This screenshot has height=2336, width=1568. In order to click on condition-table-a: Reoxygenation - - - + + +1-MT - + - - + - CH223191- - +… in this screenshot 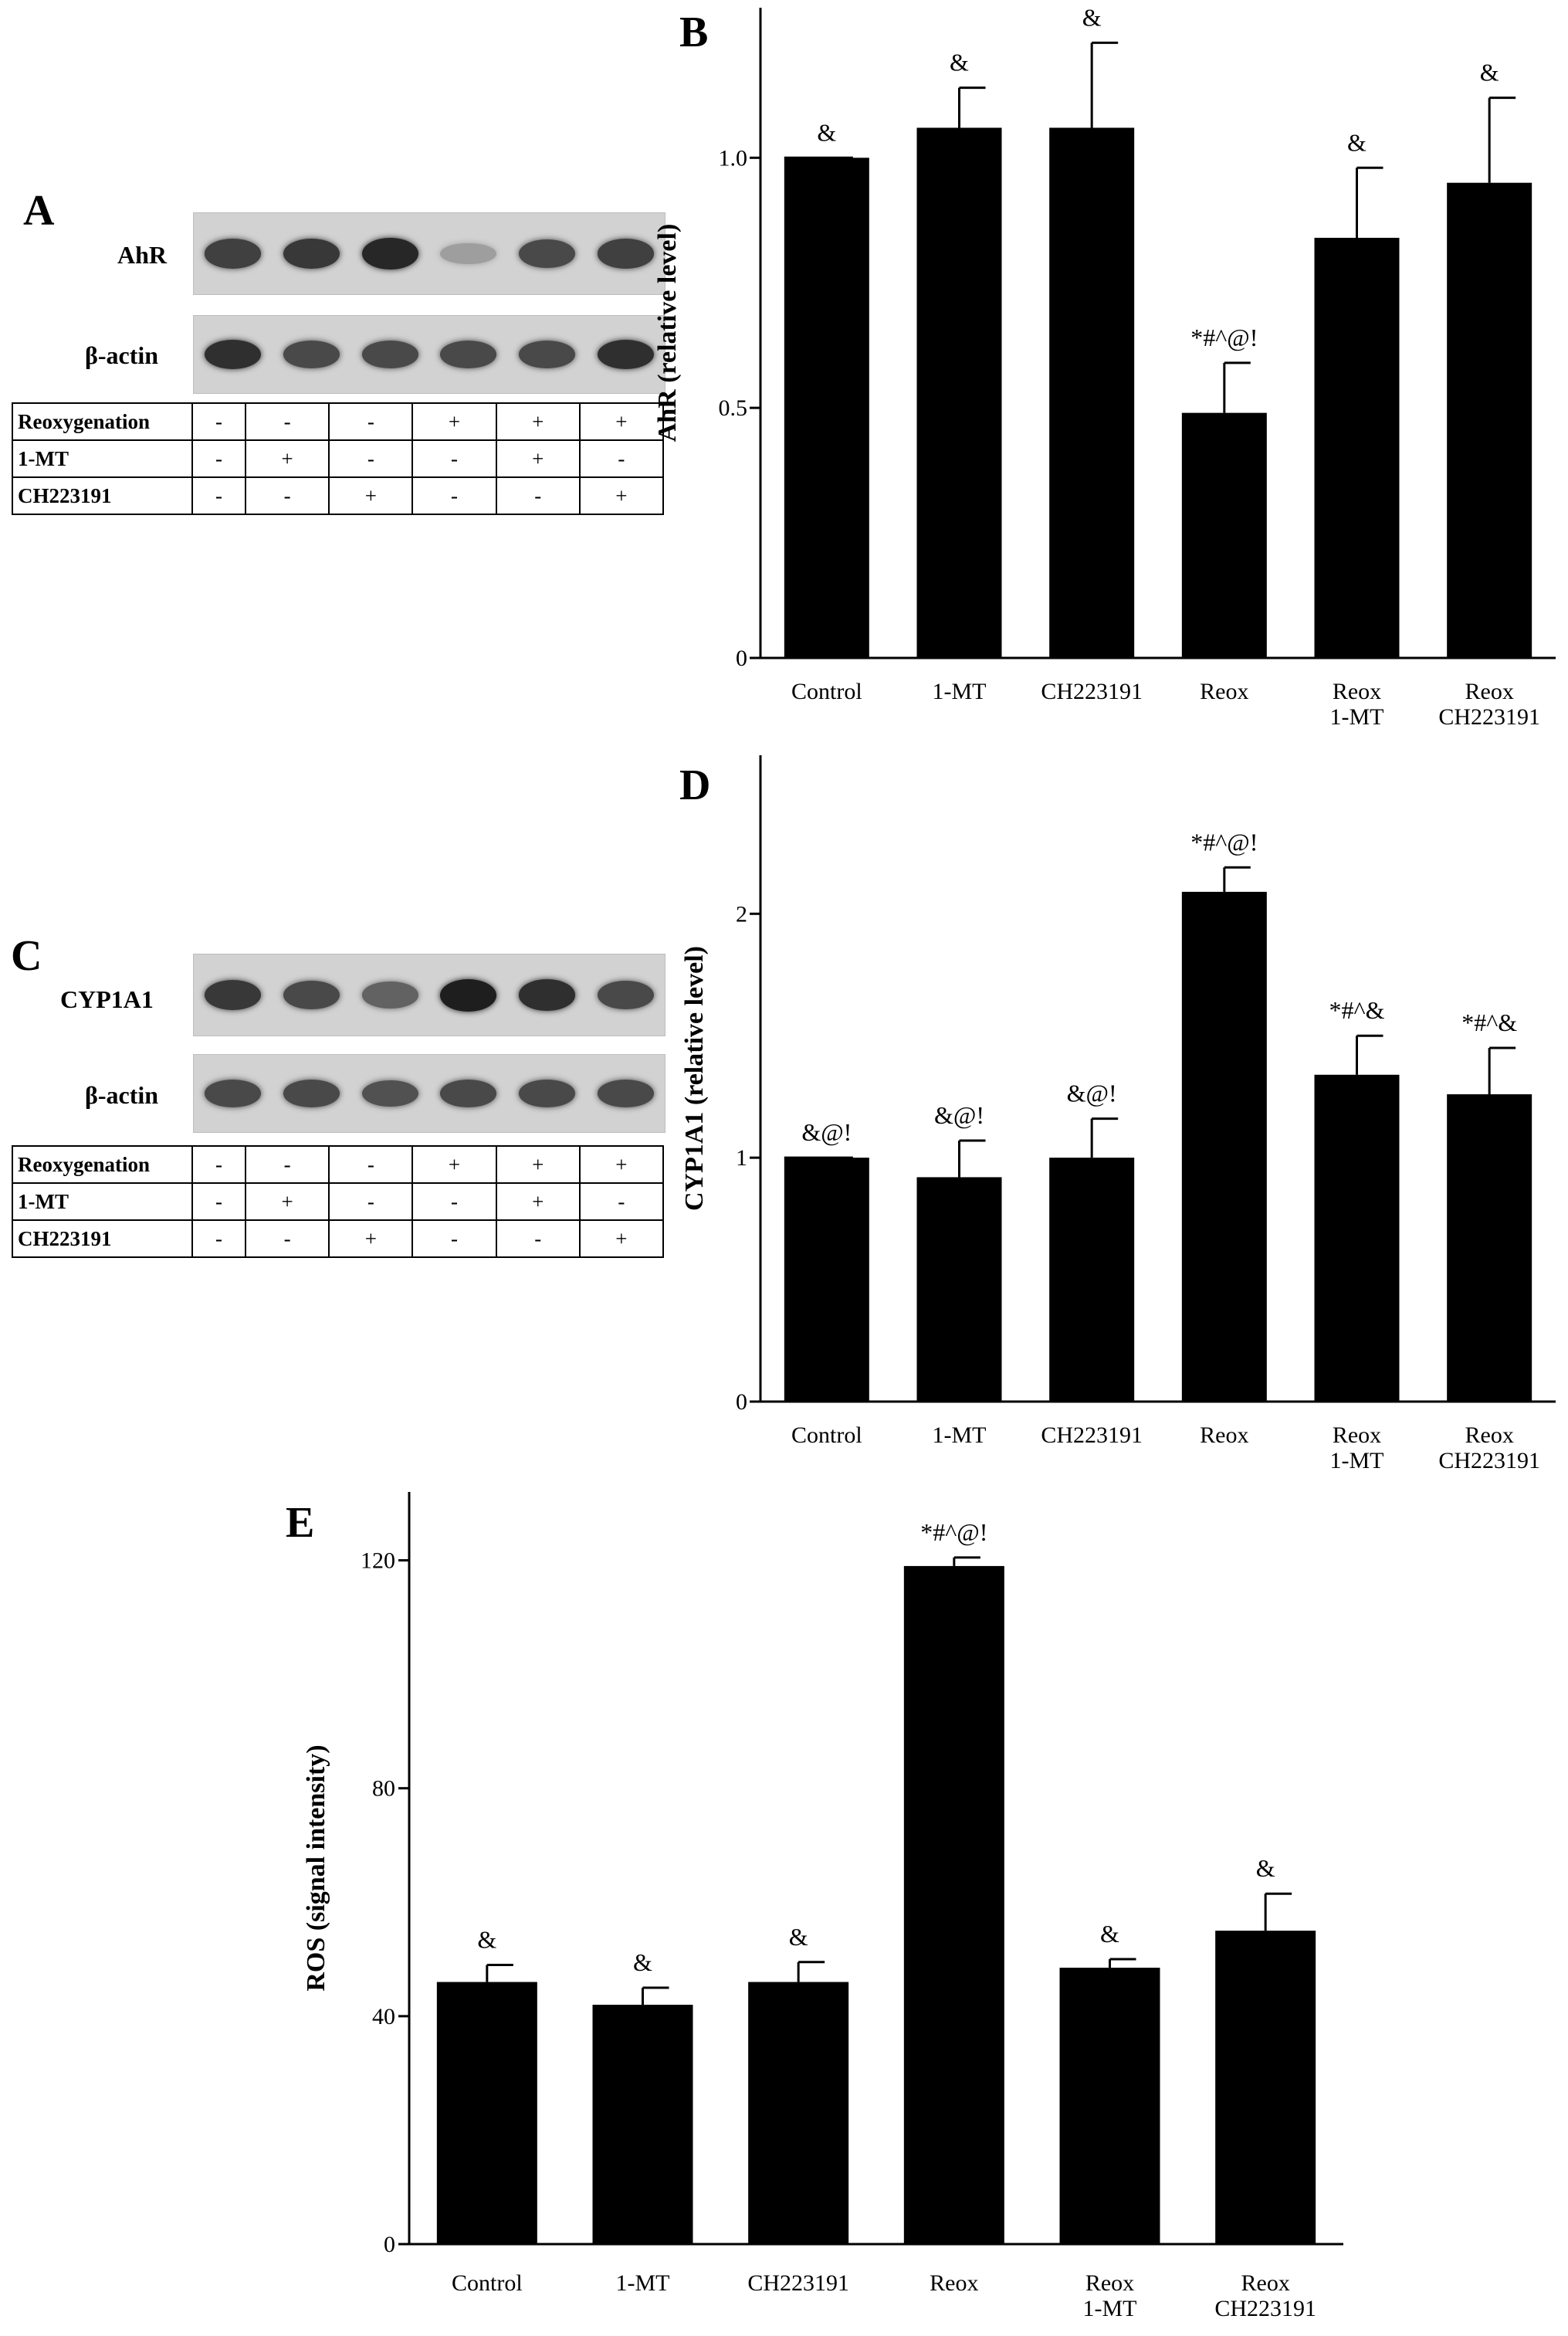, I will do `click(338, 458)`.